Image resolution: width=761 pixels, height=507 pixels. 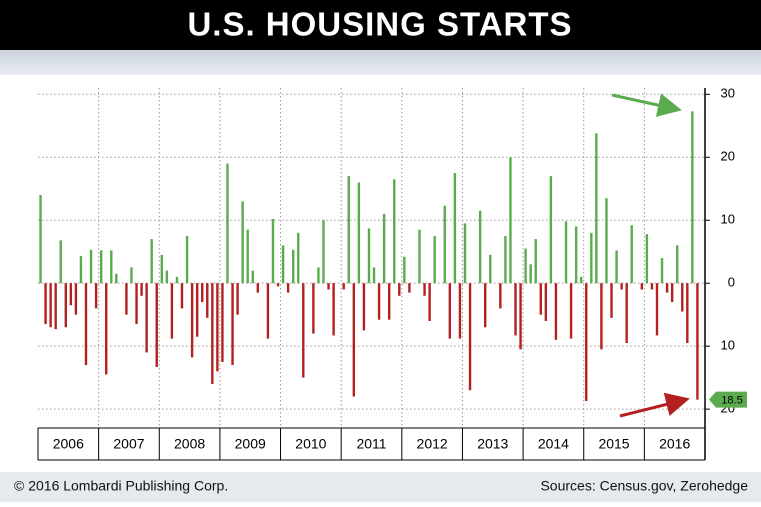 What do you see at coordinates (250, 444) in the screenshot?
I see `x-tick-label: 2009` at bounding box center [250, 444].